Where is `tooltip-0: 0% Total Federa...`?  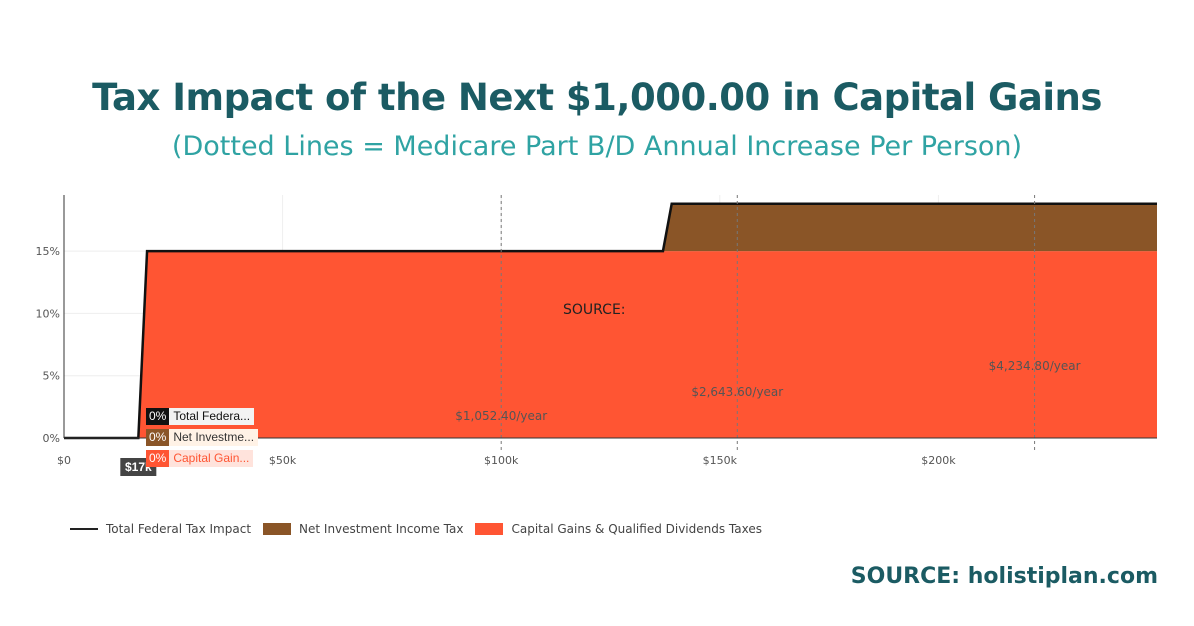 tooltip-0: 0% Total Federa... is located at coordinates (200, 416).